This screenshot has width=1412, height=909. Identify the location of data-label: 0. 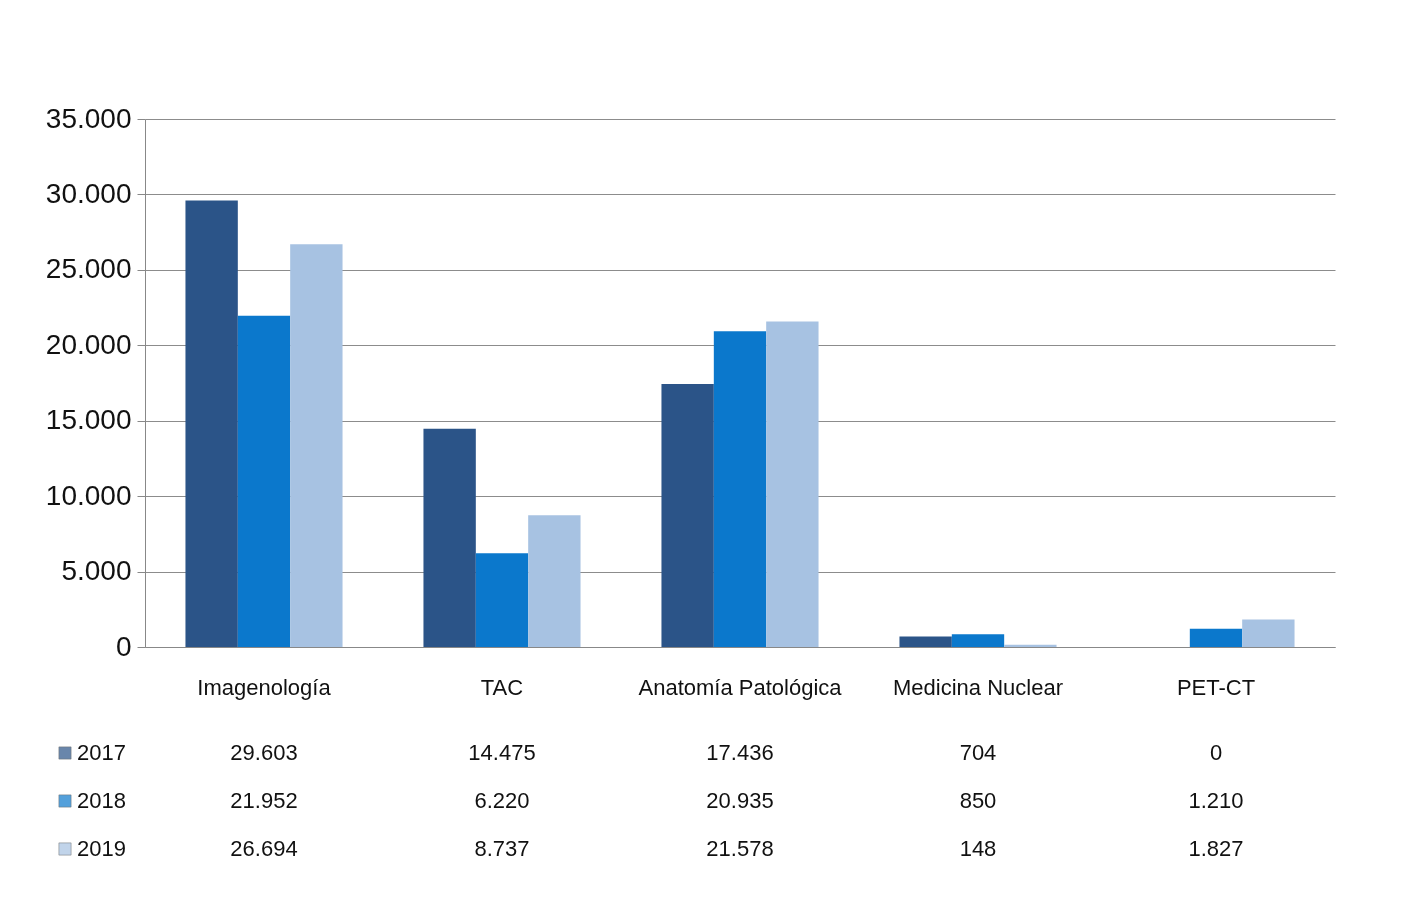
(1216, 752).